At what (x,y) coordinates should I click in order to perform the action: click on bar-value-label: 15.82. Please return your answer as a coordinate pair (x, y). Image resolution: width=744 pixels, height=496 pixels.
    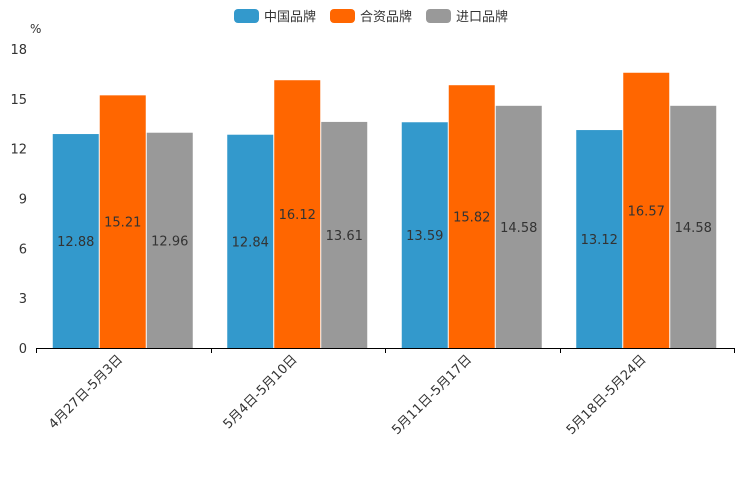
    Looking at the image, I should click on (471, 218).